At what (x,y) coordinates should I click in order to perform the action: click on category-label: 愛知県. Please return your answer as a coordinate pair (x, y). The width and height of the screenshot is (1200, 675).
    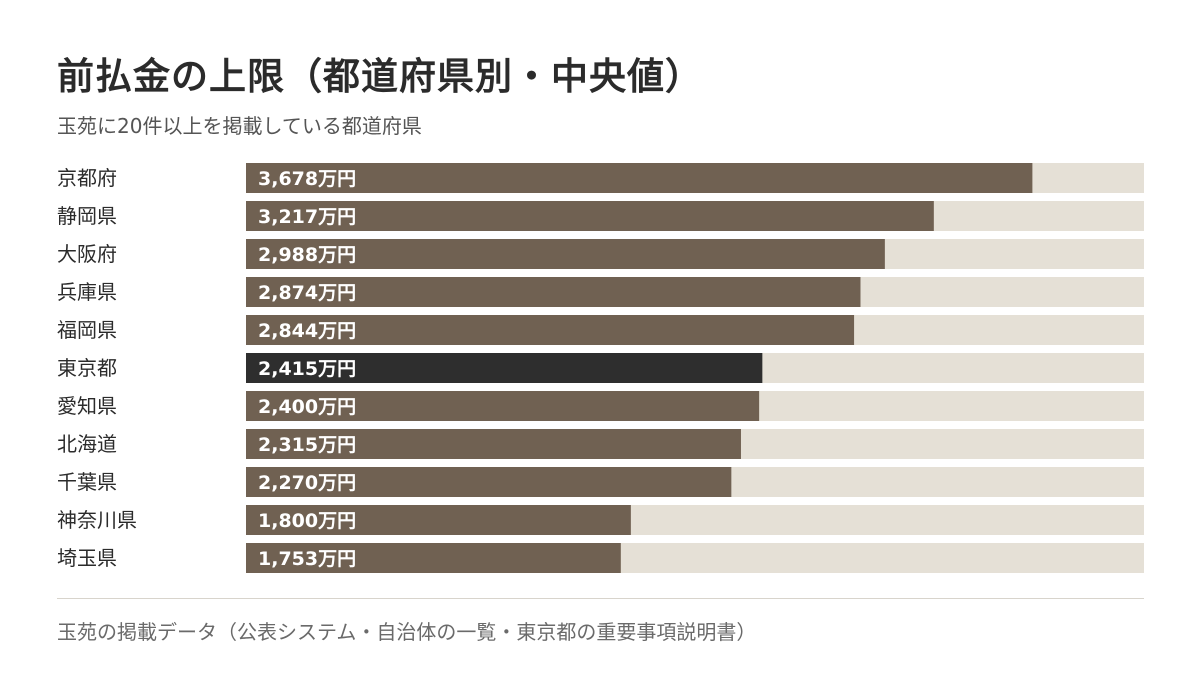
    Looking at the image, I should click on (87, 406).